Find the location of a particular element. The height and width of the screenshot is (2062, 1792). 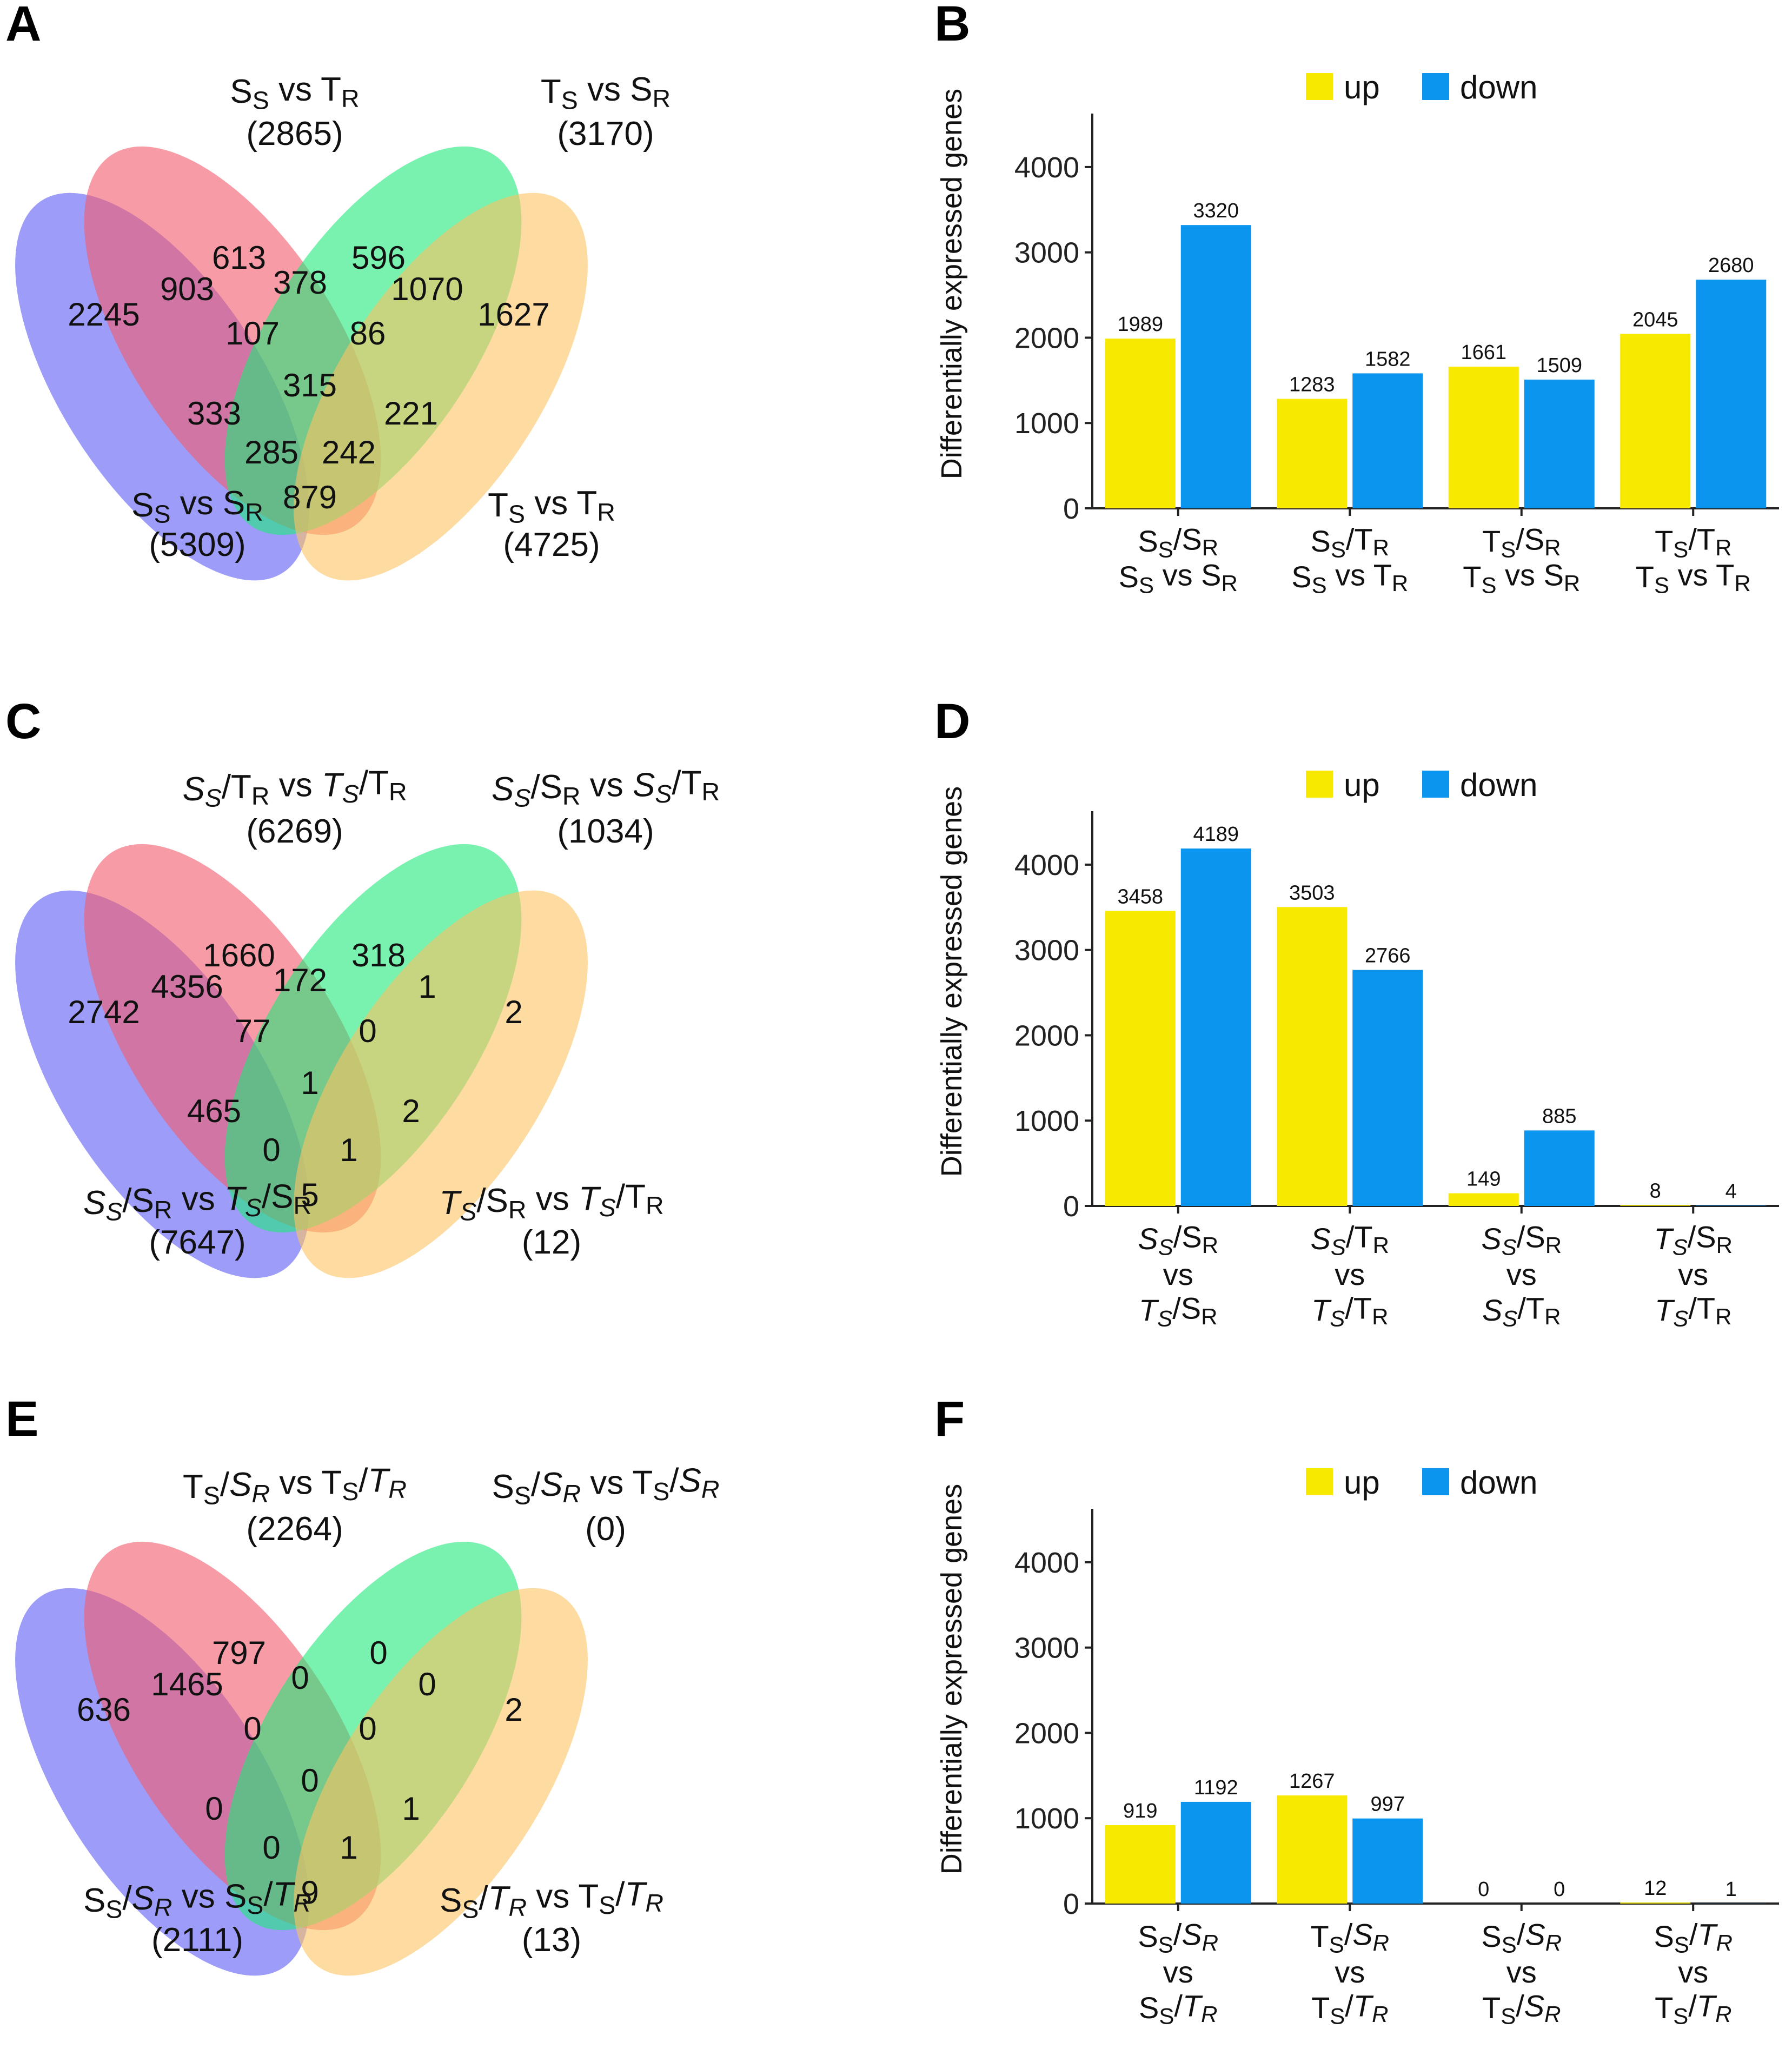

venn-region-count: 315 is located at coordinates (310, 385).